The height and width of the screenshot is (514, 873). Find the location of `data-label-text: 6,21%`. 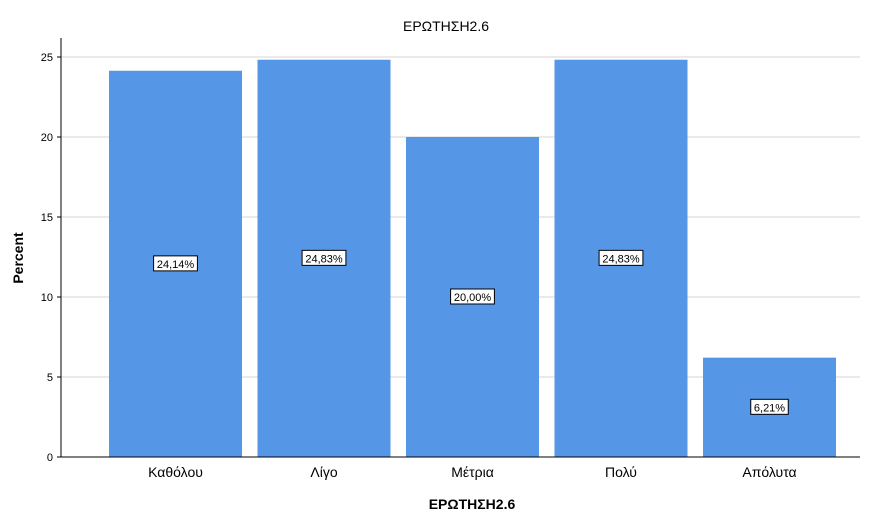

data-label-text: 6,21% is located at coordinates (769, 408).